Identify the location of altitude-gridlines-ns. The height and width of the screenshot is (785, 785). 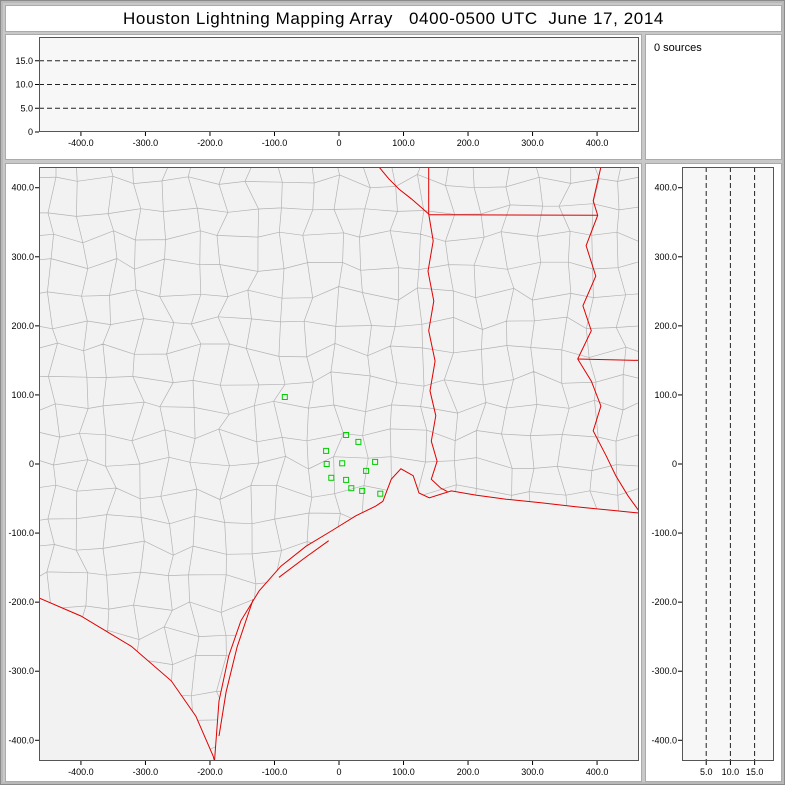
(730, 464).